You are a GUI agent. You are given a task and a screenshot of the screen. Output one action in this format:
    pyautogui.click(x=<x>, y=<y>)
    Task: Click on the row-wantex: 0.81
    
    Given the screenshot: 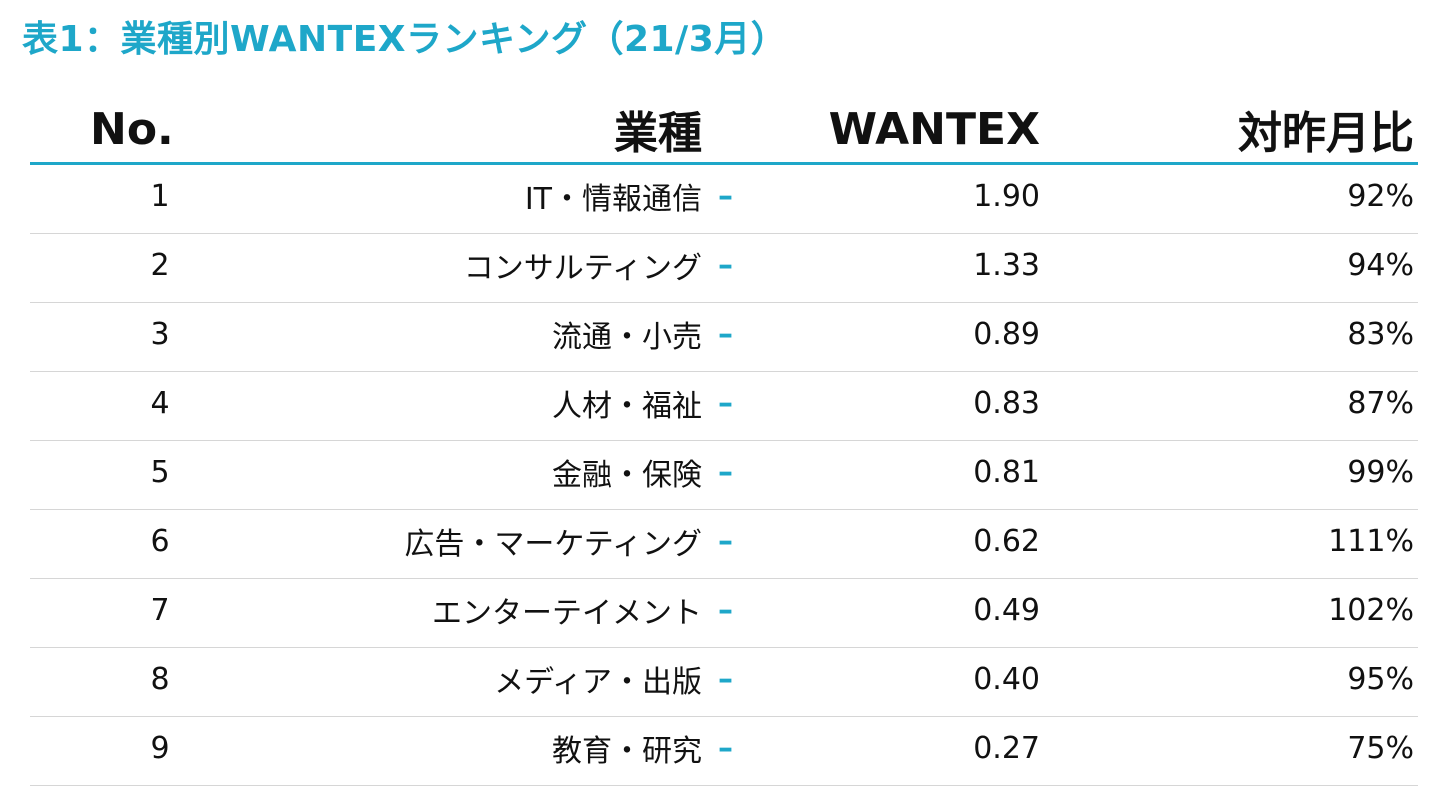 What is the action you would take?
    pyautogui.click(x=1006, y=472)
    